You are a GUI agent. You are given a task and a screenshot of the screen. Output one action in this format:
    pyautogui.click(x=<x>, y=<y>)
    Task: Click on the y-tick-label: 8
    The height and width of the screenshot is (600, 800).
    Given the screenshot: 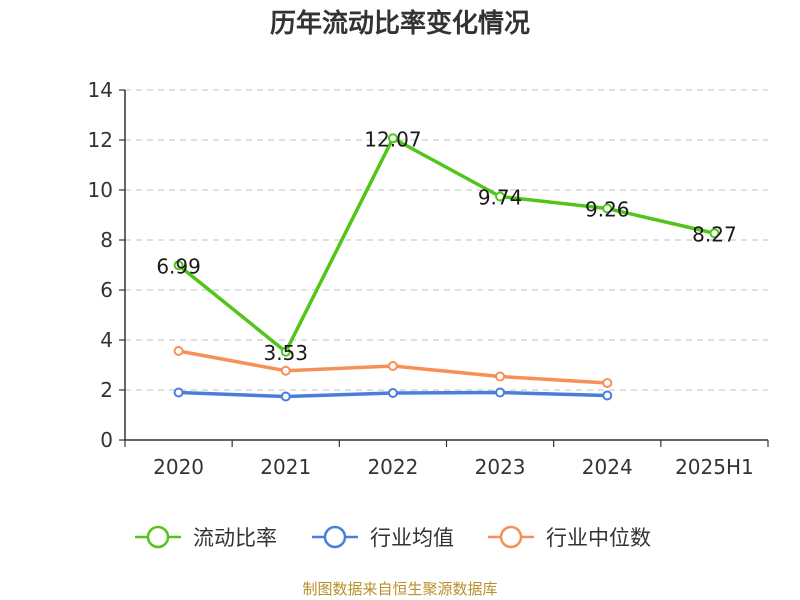 What is the action you would take?
    pyautogui.click(x=106, y=240)
    